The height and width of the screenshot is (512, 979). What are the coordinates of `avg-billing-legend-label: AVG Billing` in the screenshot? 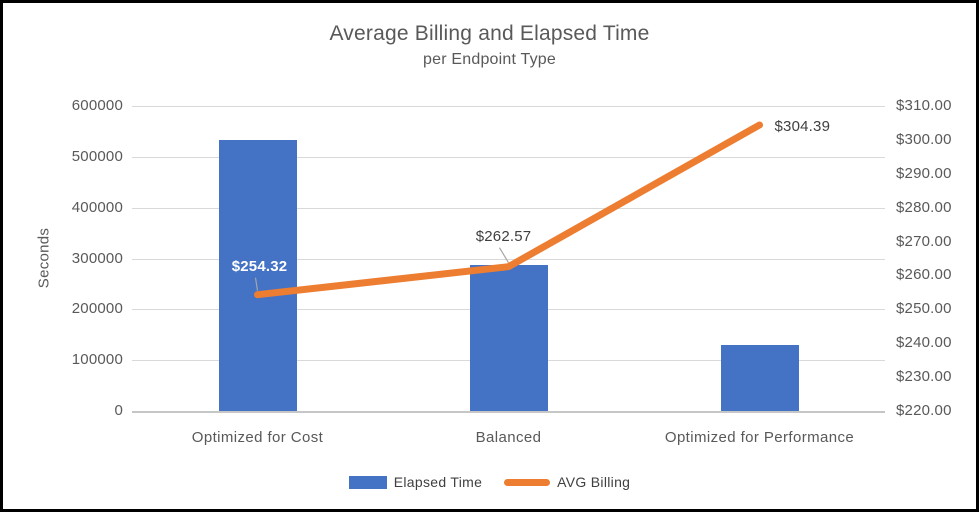 It's located at (594, 482).